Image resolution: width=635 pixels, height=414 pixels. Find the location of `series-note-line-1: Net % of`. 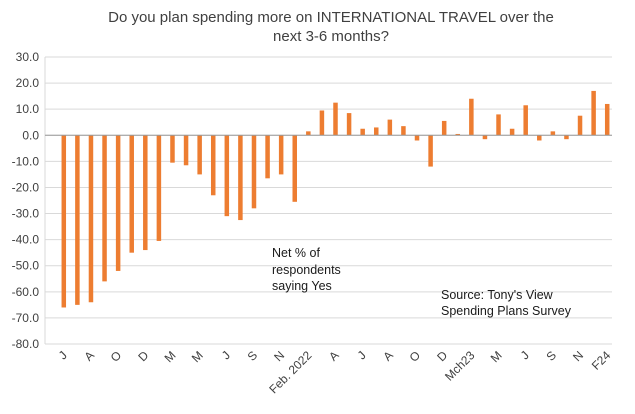

series-note-line-1: Net % of is located at coordinates (296, 253).